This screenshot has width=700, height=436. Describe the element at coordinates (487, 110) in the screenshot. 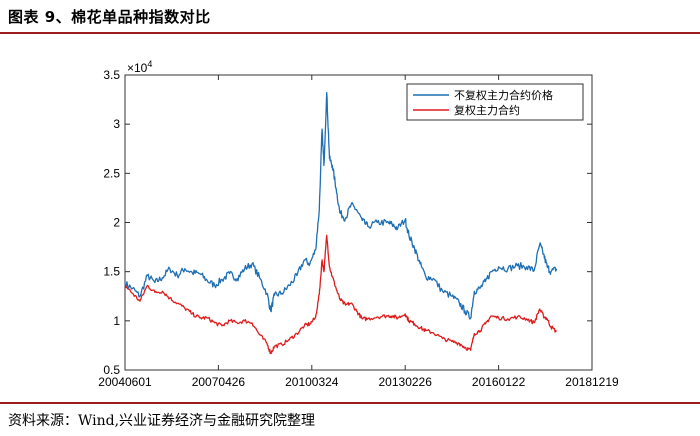

I see `legend-label-2: 复权主力合约` at that location.